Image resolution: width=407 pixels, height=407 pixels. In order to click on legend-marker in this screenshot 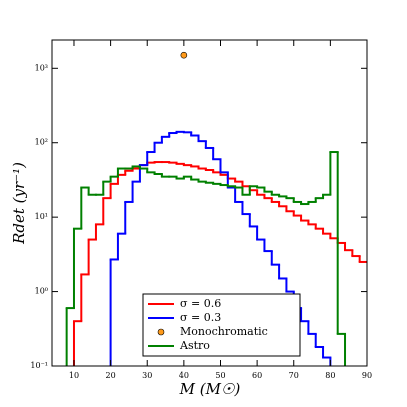, I will do `click(161, 332)`.